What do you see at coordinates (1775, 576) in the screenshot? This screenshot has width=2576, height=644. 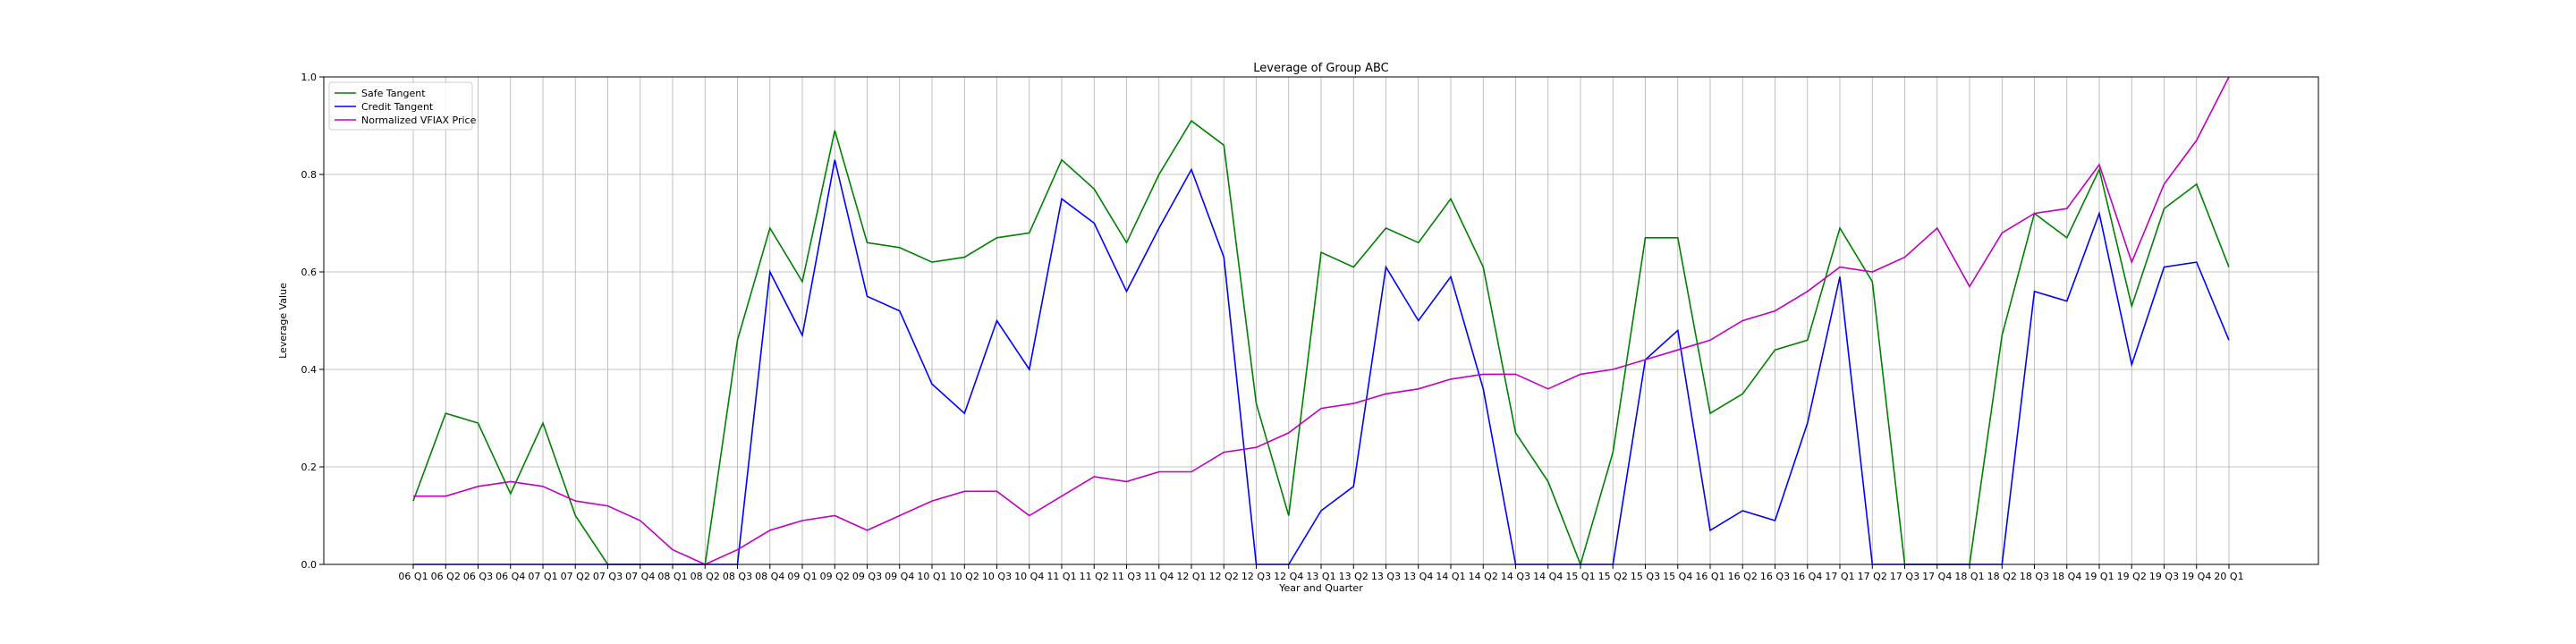 I see `x-tick-label: 16 Q3` at bounding box center [1775, 576].